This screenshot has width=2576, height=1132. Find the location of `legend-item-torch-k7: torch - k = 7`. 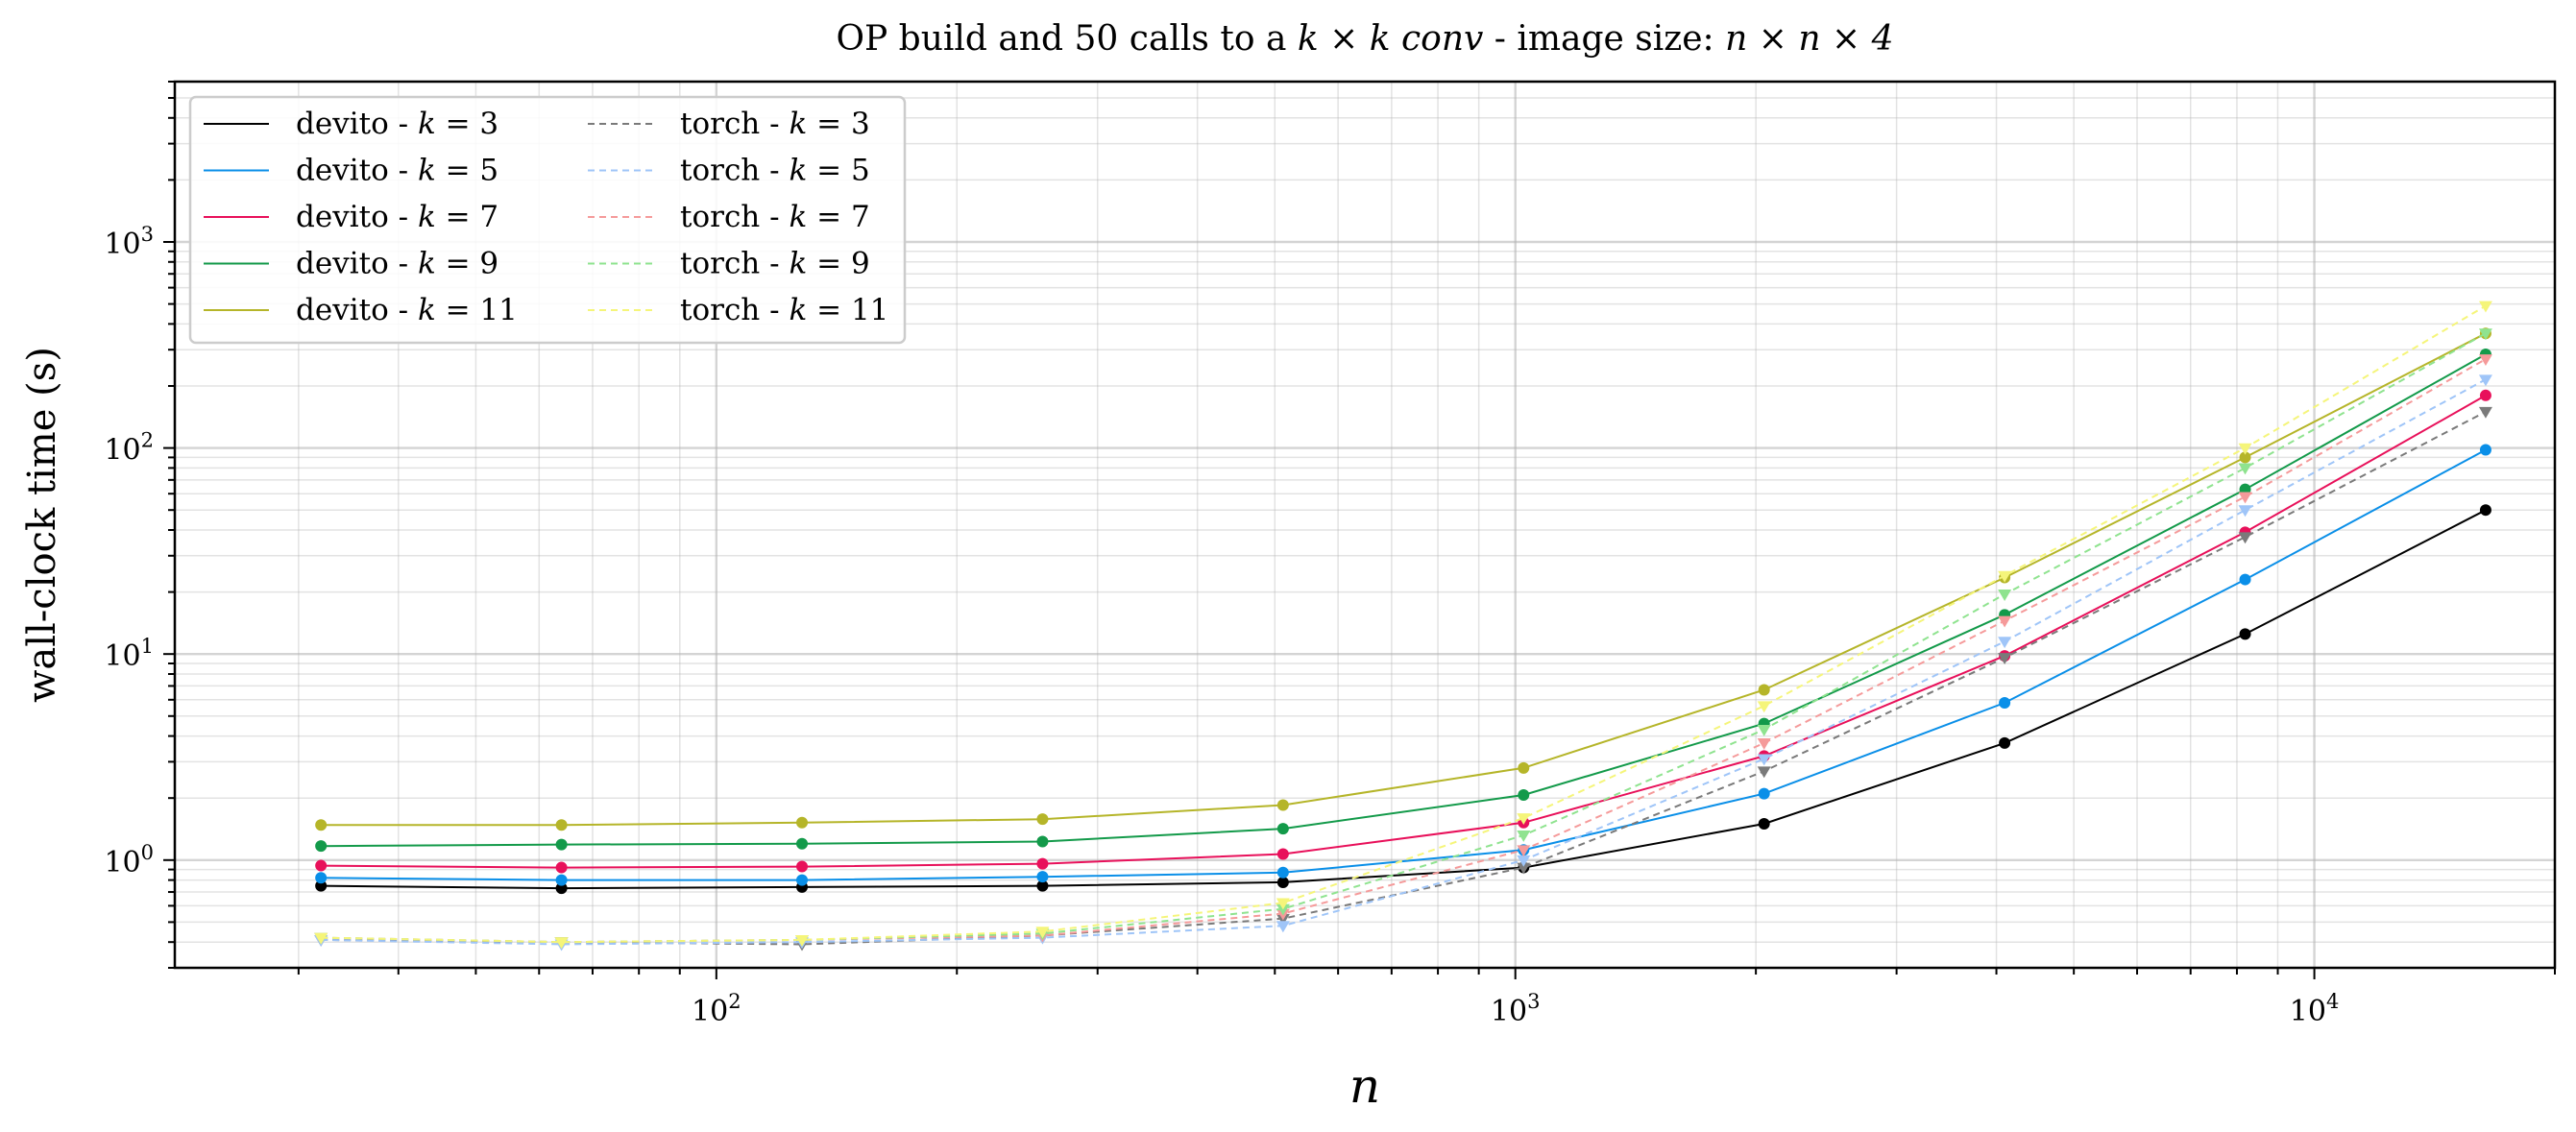

legend-item-torch-k7: torch - k = 7 is located at coordinates (729, 217).